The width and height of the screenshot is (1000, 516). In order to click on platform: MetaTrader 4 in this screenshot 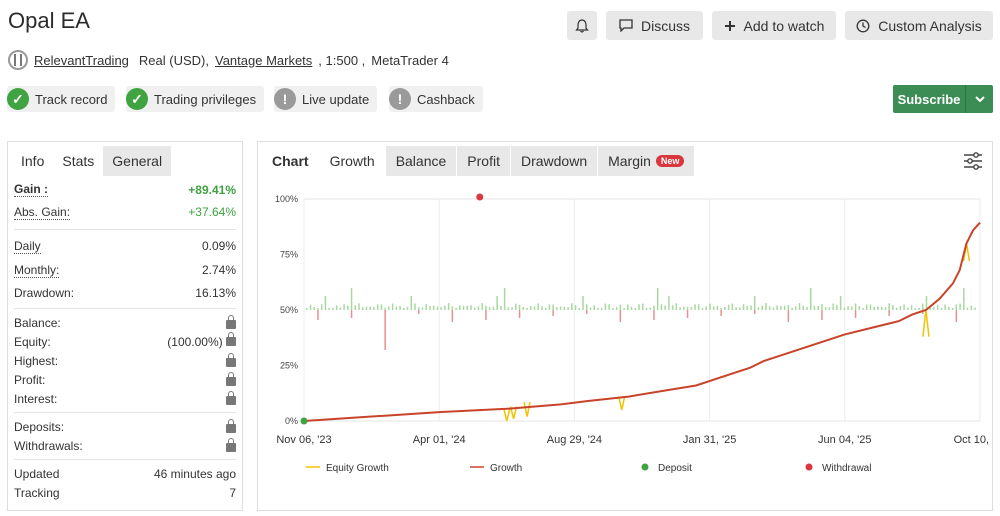, I will do `click(410, 60)`.